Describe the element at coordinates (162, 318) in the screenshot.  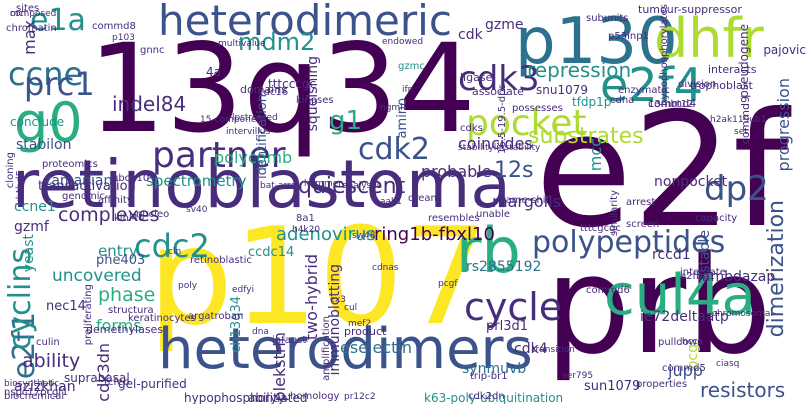
I see `cloud-word: keratinocytes` at that location.